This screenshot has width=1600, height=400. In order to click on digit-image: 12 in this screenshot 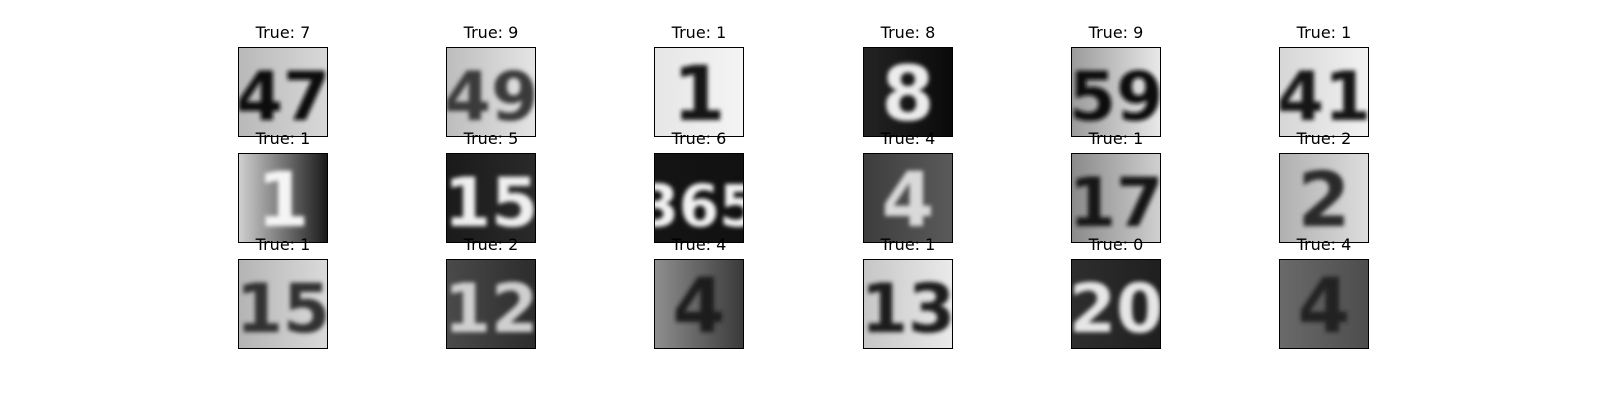, I will do `click(491, 304)`.